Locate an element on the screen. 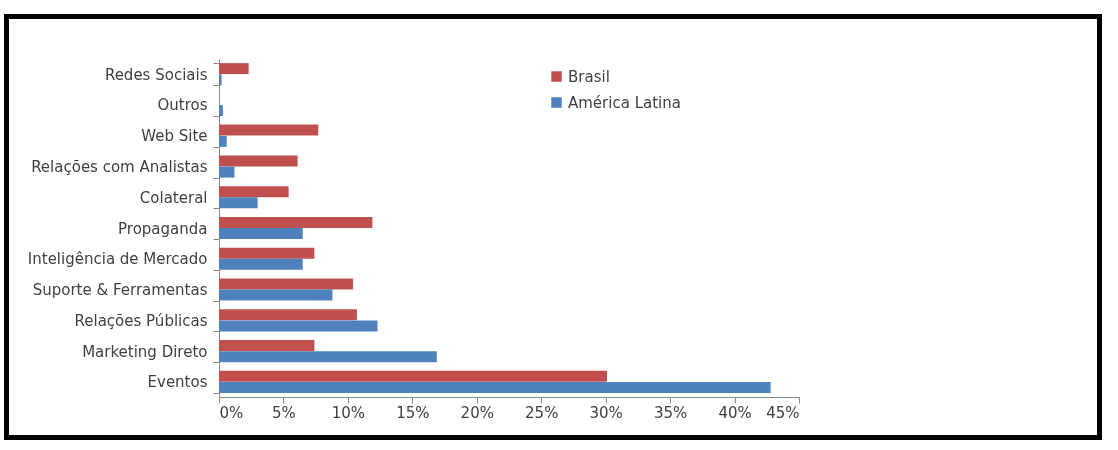 This screenshot has width=1118, height=450. y-tick-label: Marketing Direto is located at coordinates (145, 351).